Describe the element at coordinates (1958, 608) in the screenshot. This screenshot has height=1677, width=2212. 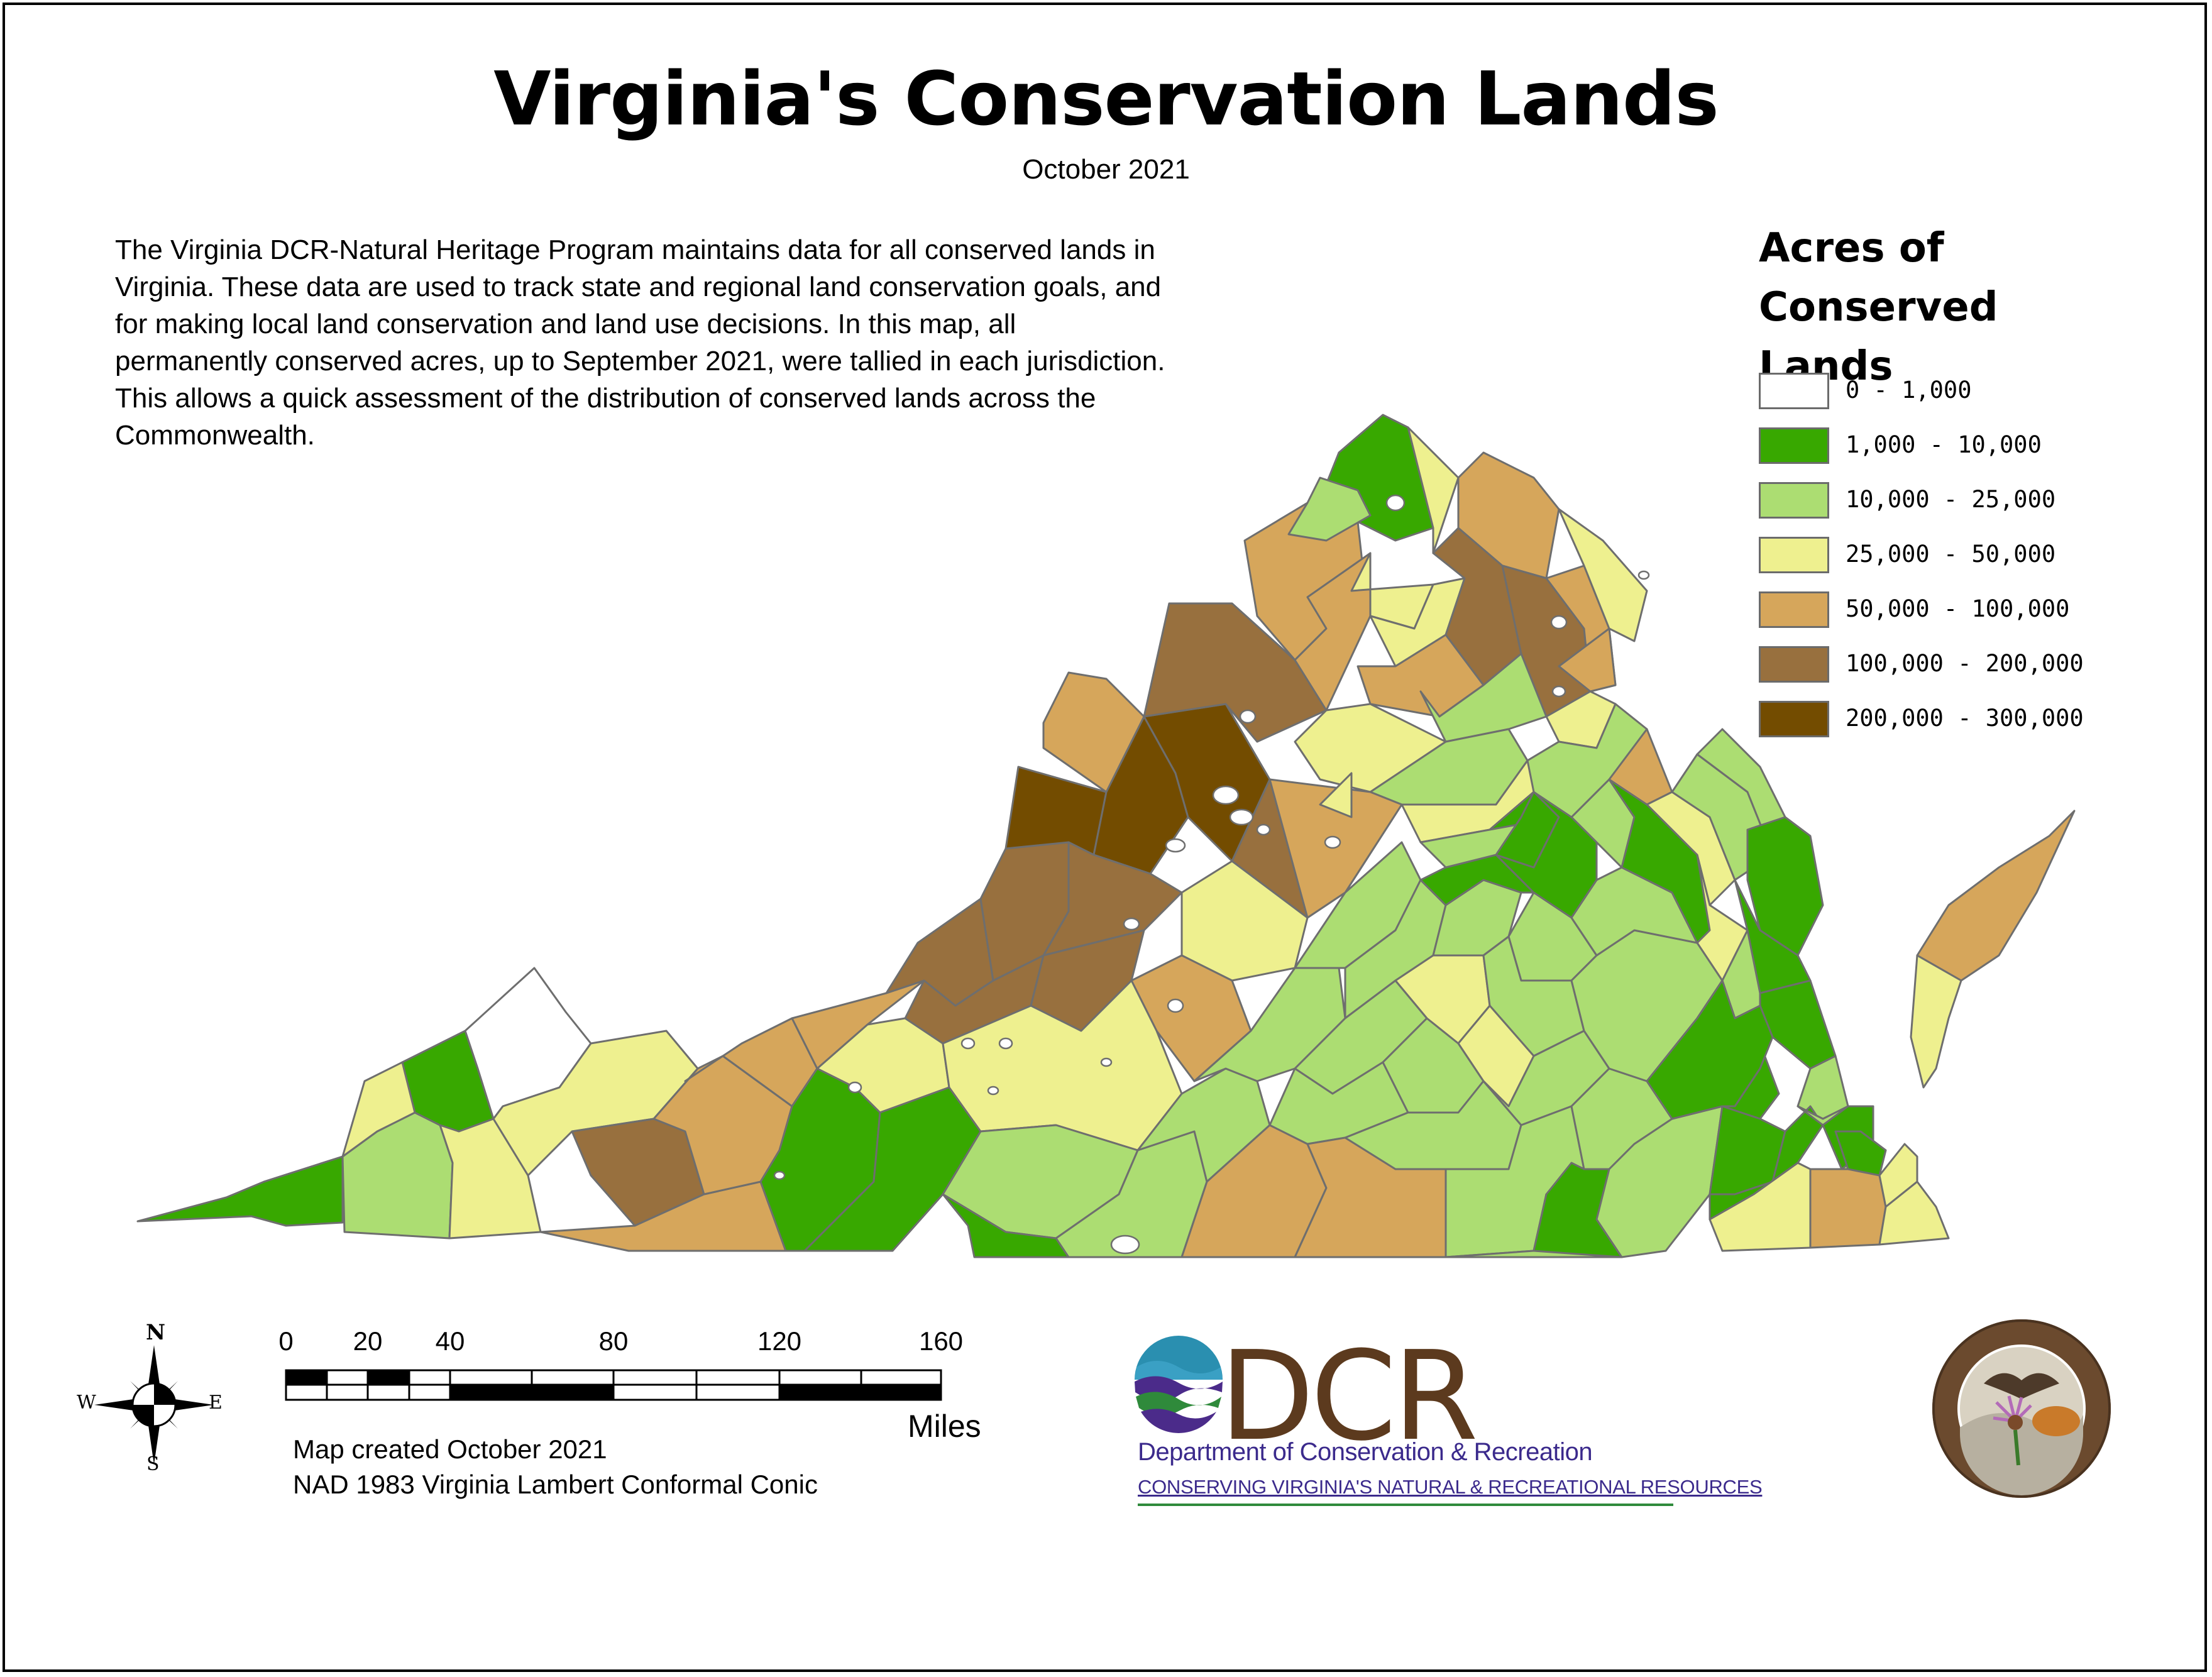
I see `legend-label: 50,000 - 100,000` at that location.